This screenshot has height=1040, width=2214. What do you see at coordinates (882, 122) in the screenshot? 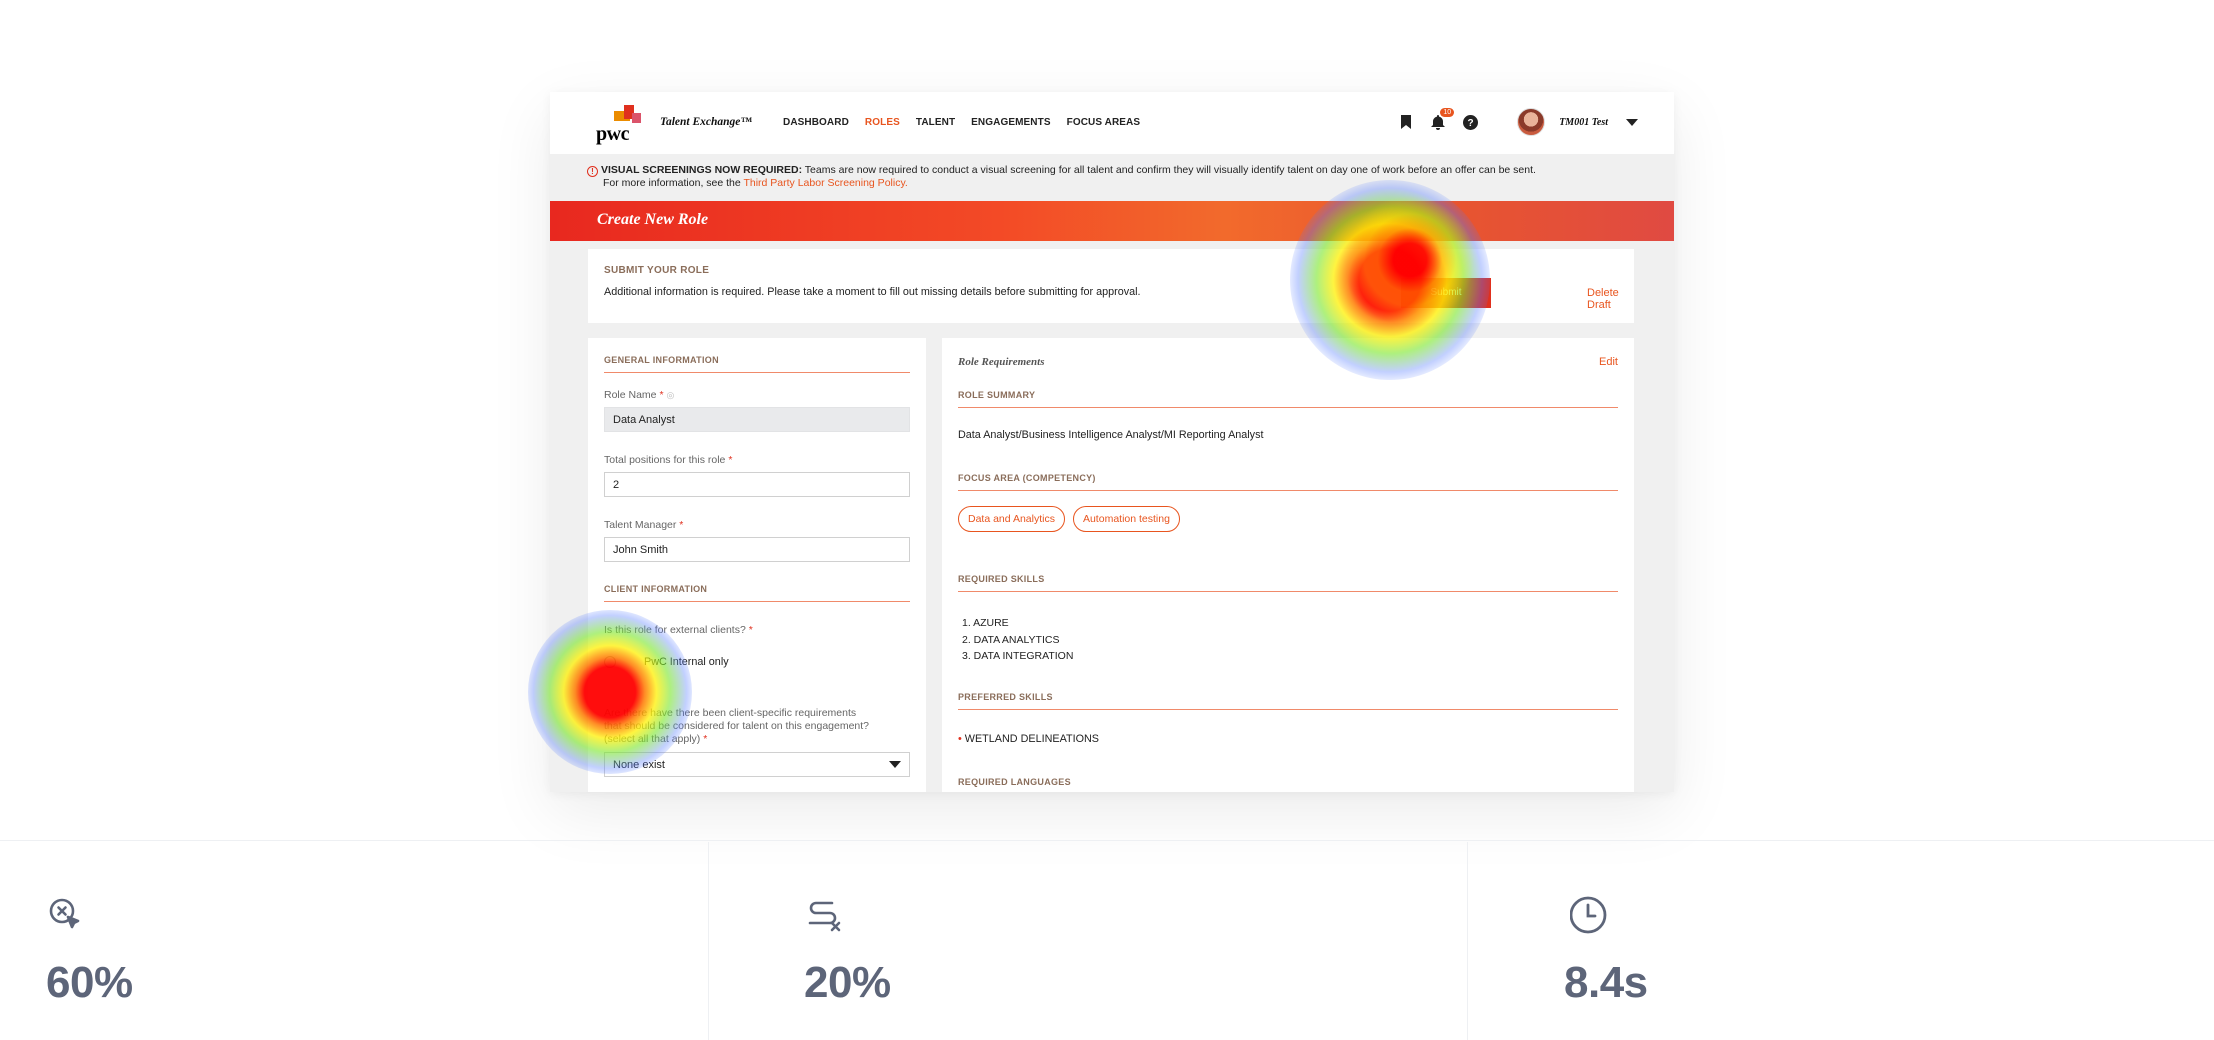
I see `nav-roles: ROLES` at bounding box center [882, 122].